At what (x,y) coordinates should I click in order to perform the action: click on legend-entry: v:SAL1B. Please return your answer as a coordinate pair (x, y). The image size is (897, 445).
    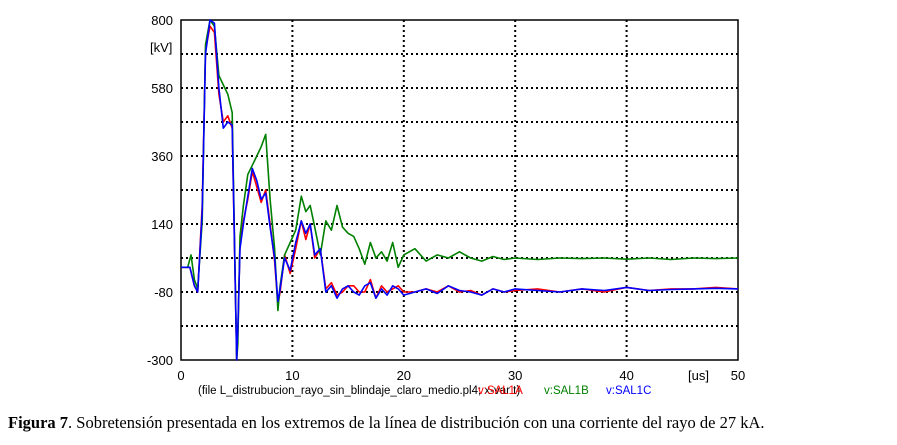
    Looking at the image, I should click on (566, 391).